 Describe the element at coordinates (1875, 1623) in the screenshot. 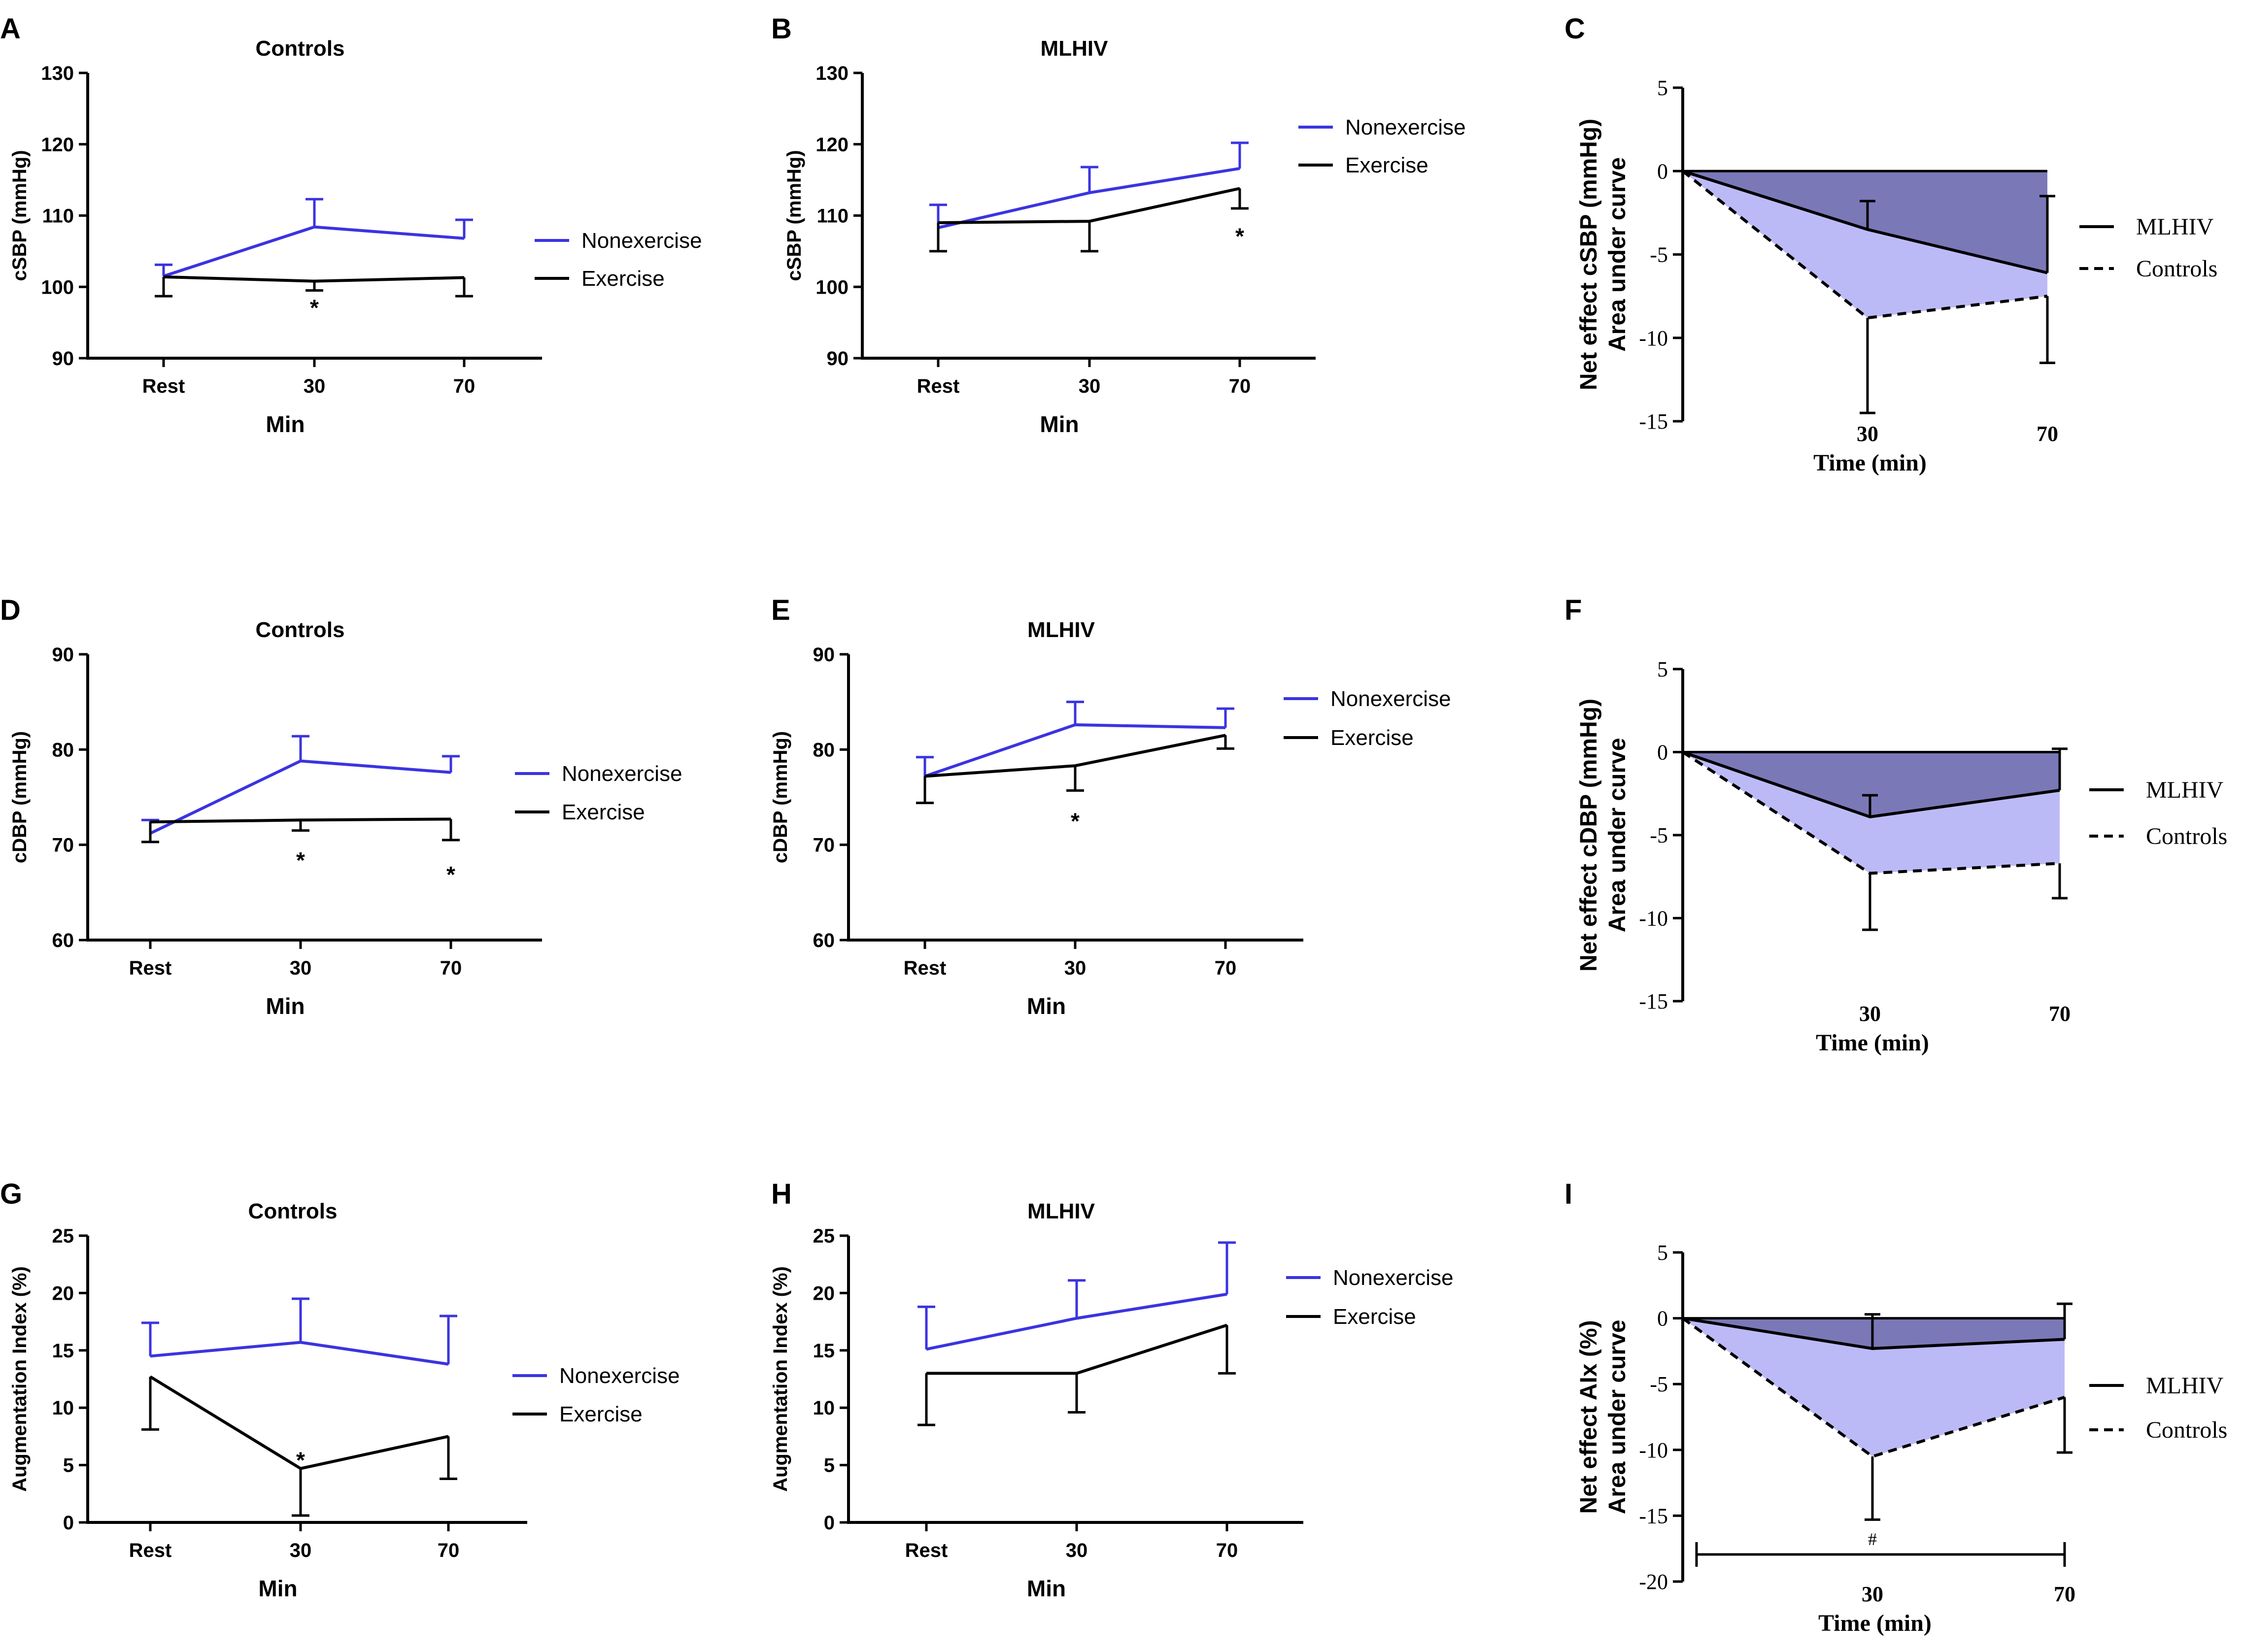

I see `x-axis-label: Time (min)` at that location.